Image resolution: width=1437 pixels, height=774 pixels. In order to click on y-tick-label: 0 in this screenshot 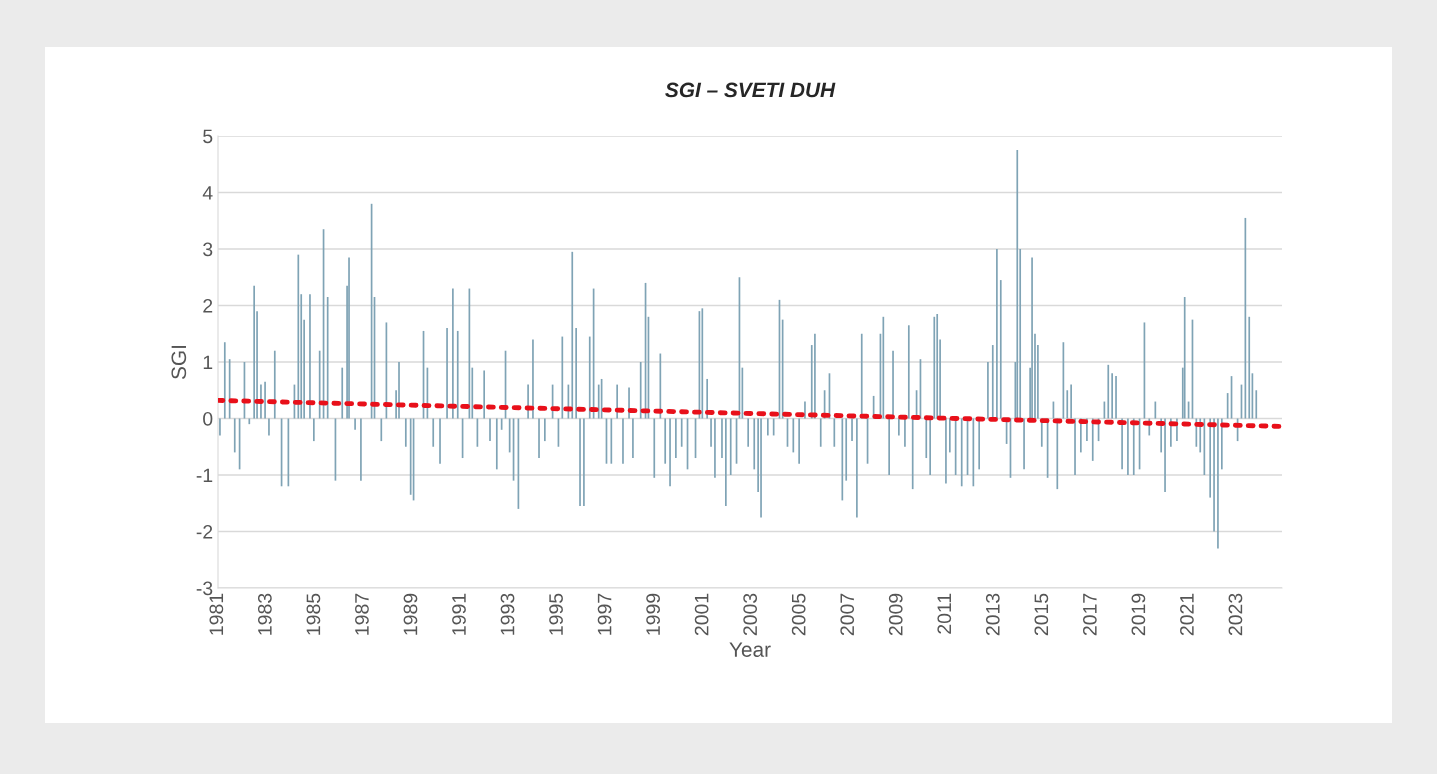, I will do `click(208, 418)`.